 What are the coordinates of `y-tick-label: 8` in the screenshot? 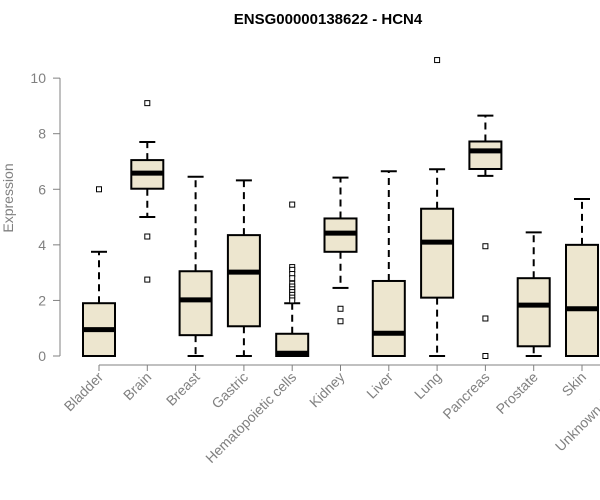 It's located at (42, 134).